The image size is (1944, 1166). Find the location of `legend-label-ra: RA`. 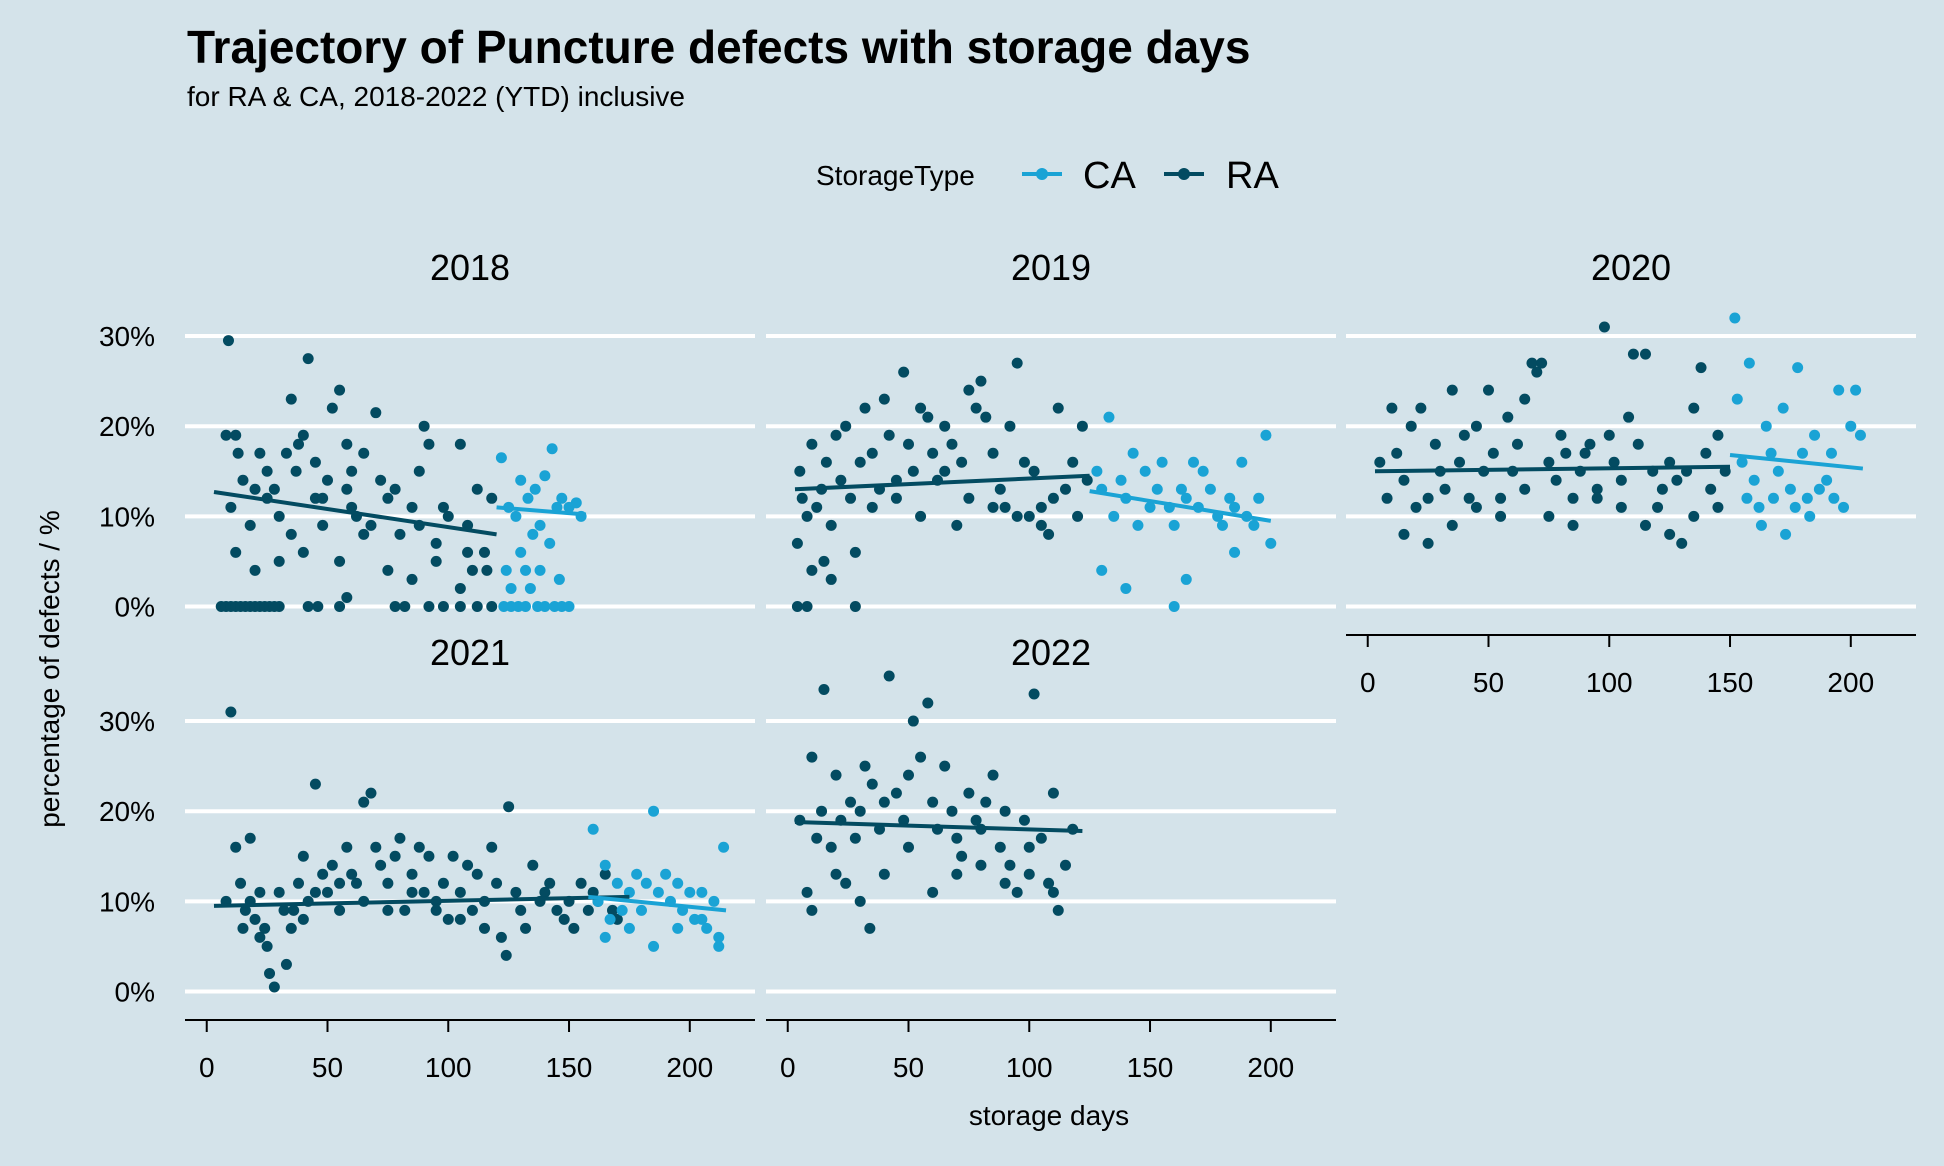

legend-label-ra: RA is located at coordinates (1252, 176).